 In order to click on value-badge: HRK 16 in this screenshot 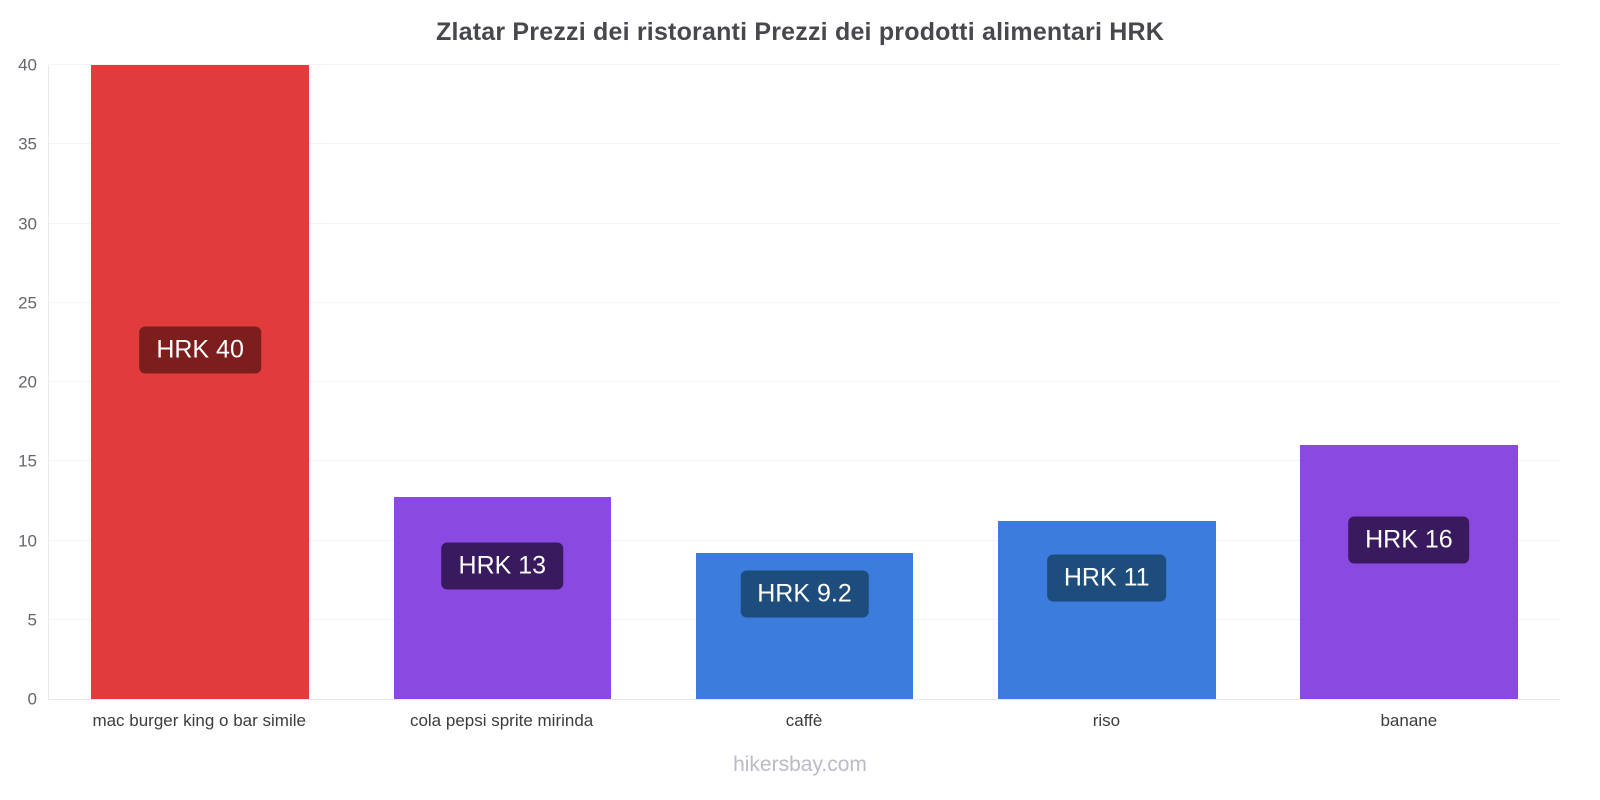, I will do `click(1409, 540)`.